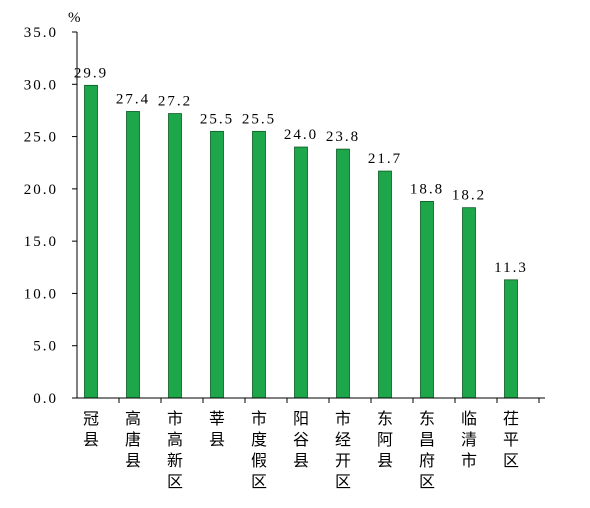 The width and height of the screenshot is (590, 508). I want to click on y-tick-label: 25.0, so click(41, 138).